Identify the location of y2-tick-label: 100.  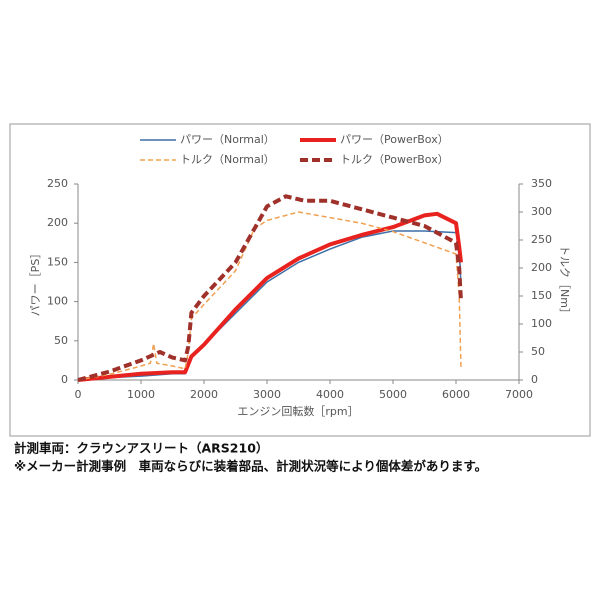
(541, 323).